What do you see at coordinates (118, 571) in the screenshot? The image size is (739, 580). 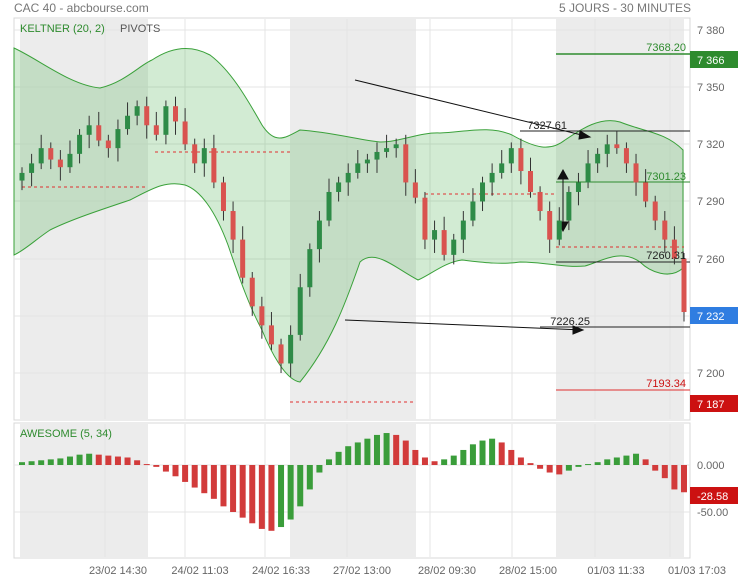 I see `x-tick-label: 23/02 14:30` at bounding box center [118, 571].